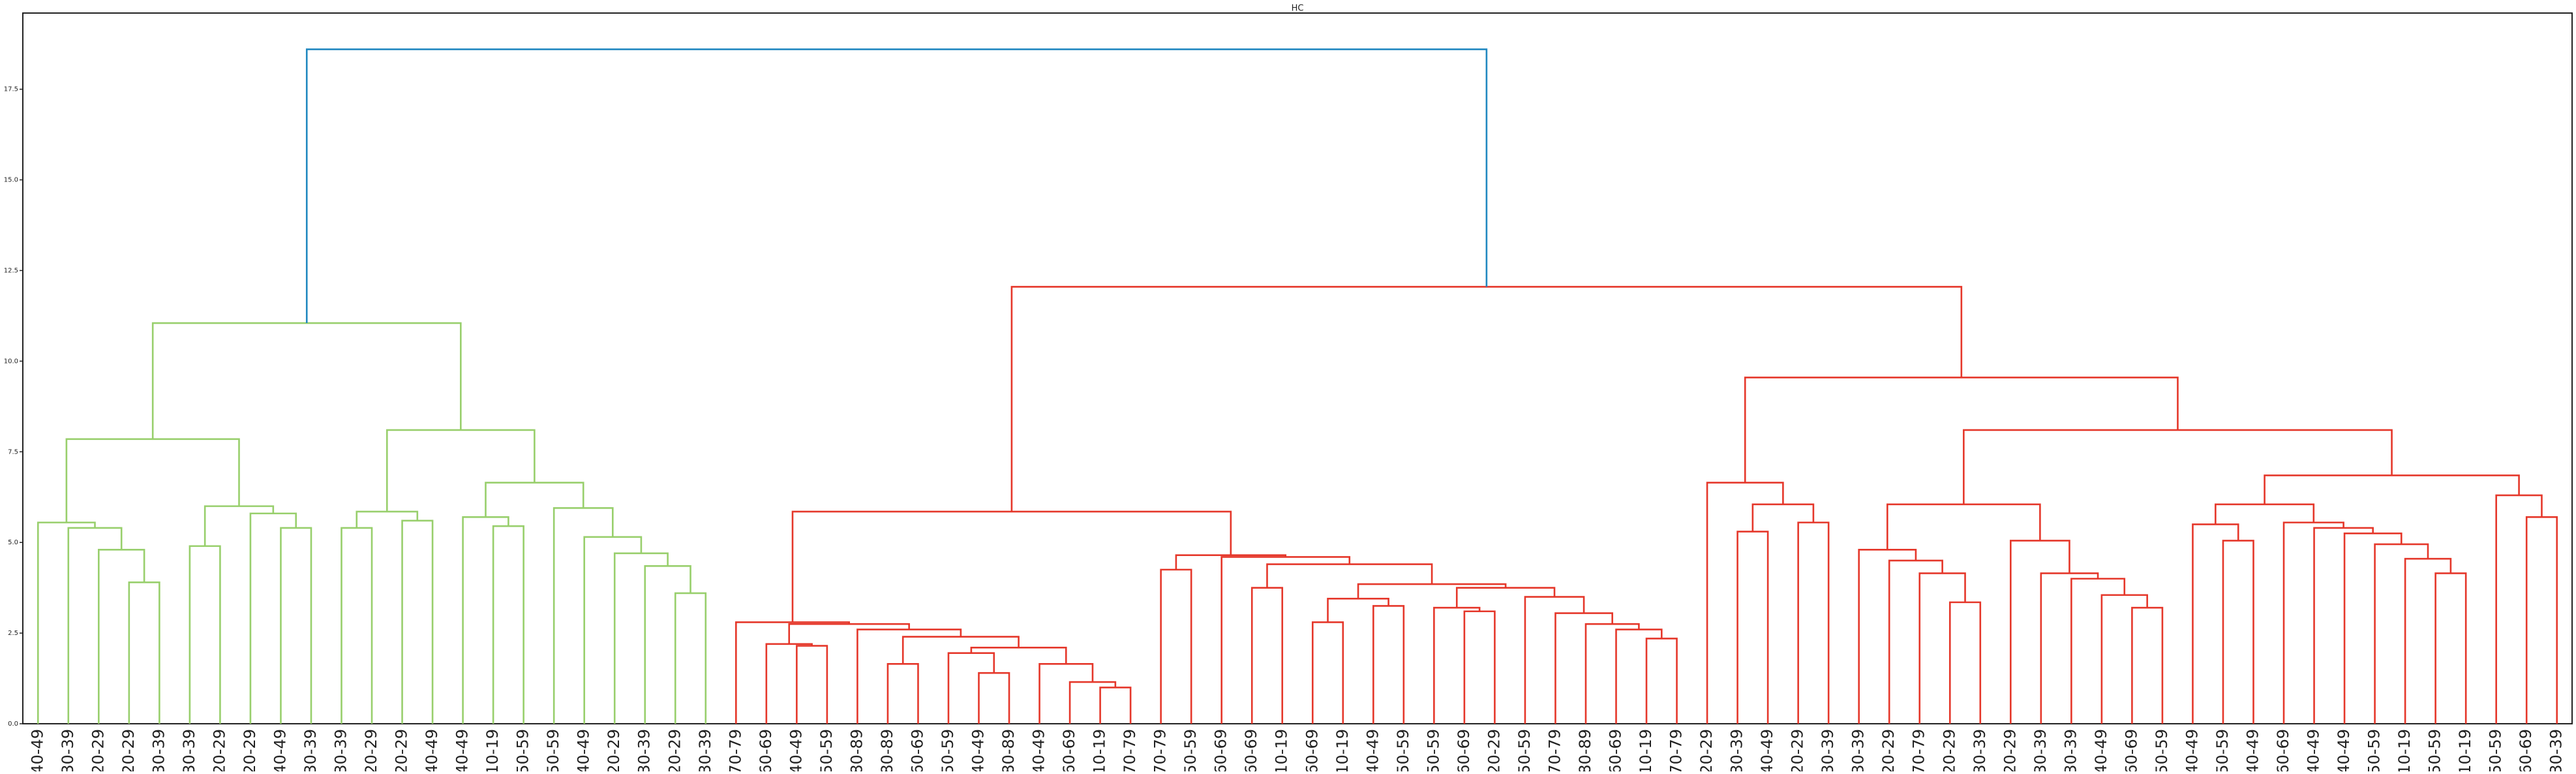 The image size is (2576, 774). I want to click on y-tick-label: 5.0, so click(13, 542).